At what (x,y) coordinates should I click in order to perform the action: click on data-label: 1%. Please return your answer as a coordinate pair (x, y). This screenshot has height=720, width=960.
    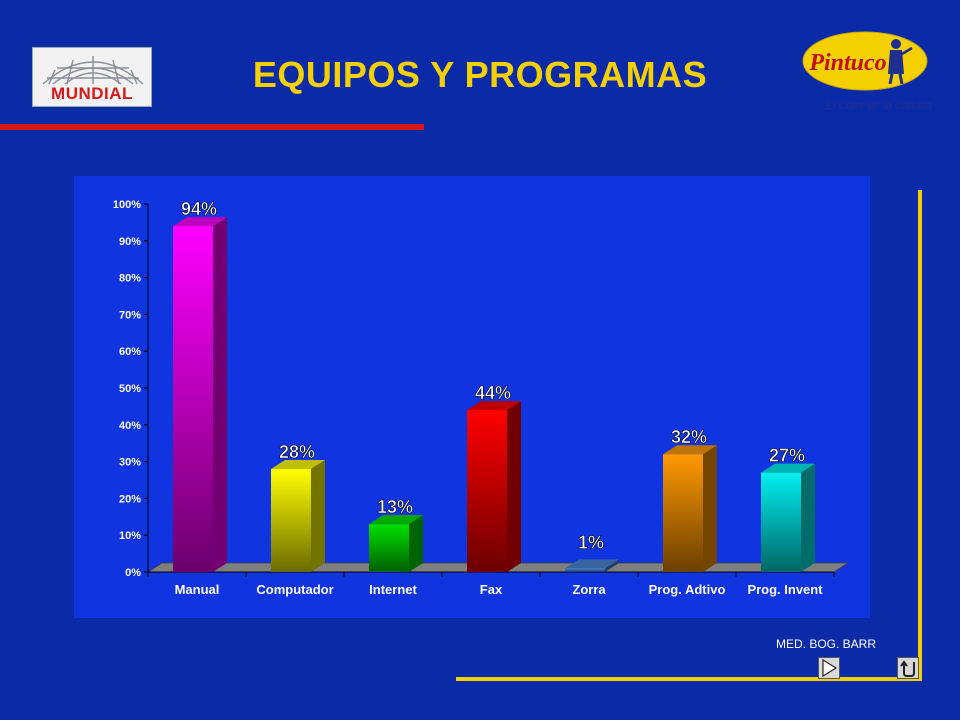
    Looking at the image, I should click on (591, 542).